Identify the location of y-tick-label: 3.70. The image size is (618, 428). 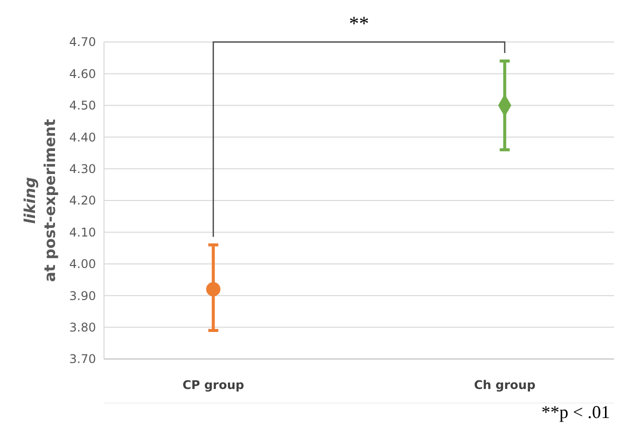
(82, 359).